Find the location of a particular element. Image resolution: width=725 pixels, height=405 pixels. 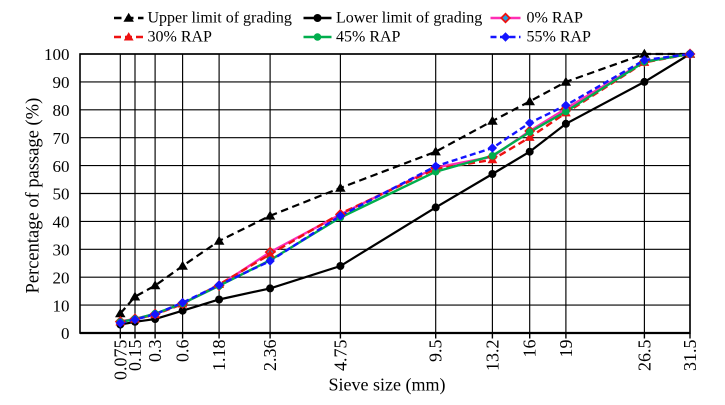

svg-text: 1.18 is located at coordinates (219, 356).